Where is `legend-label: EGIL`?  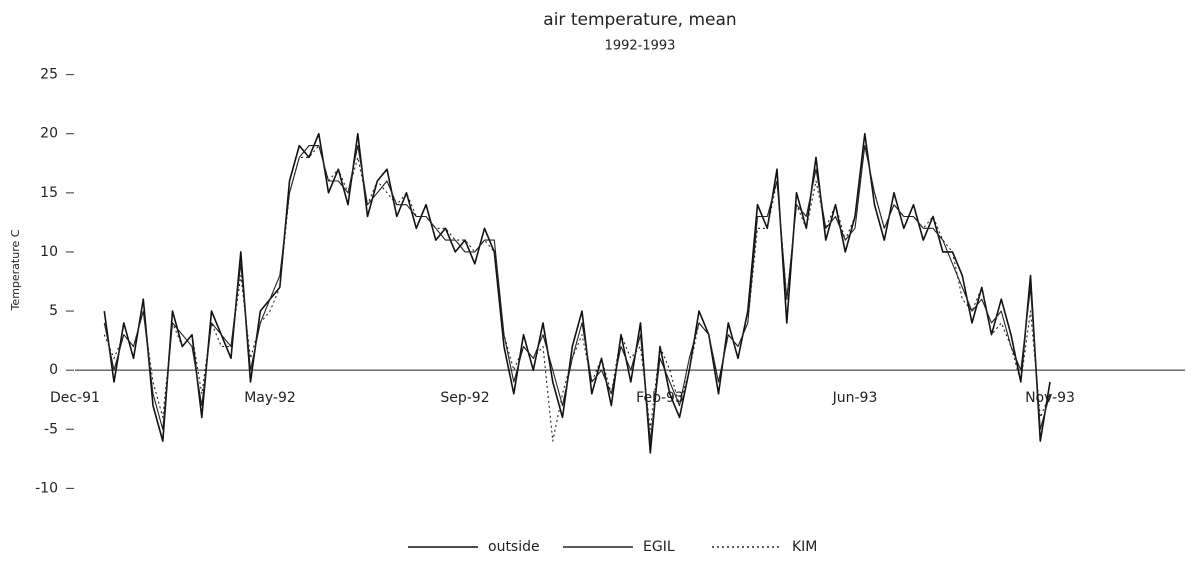 legend-label: EGIL is located at coordinates (659, 547).